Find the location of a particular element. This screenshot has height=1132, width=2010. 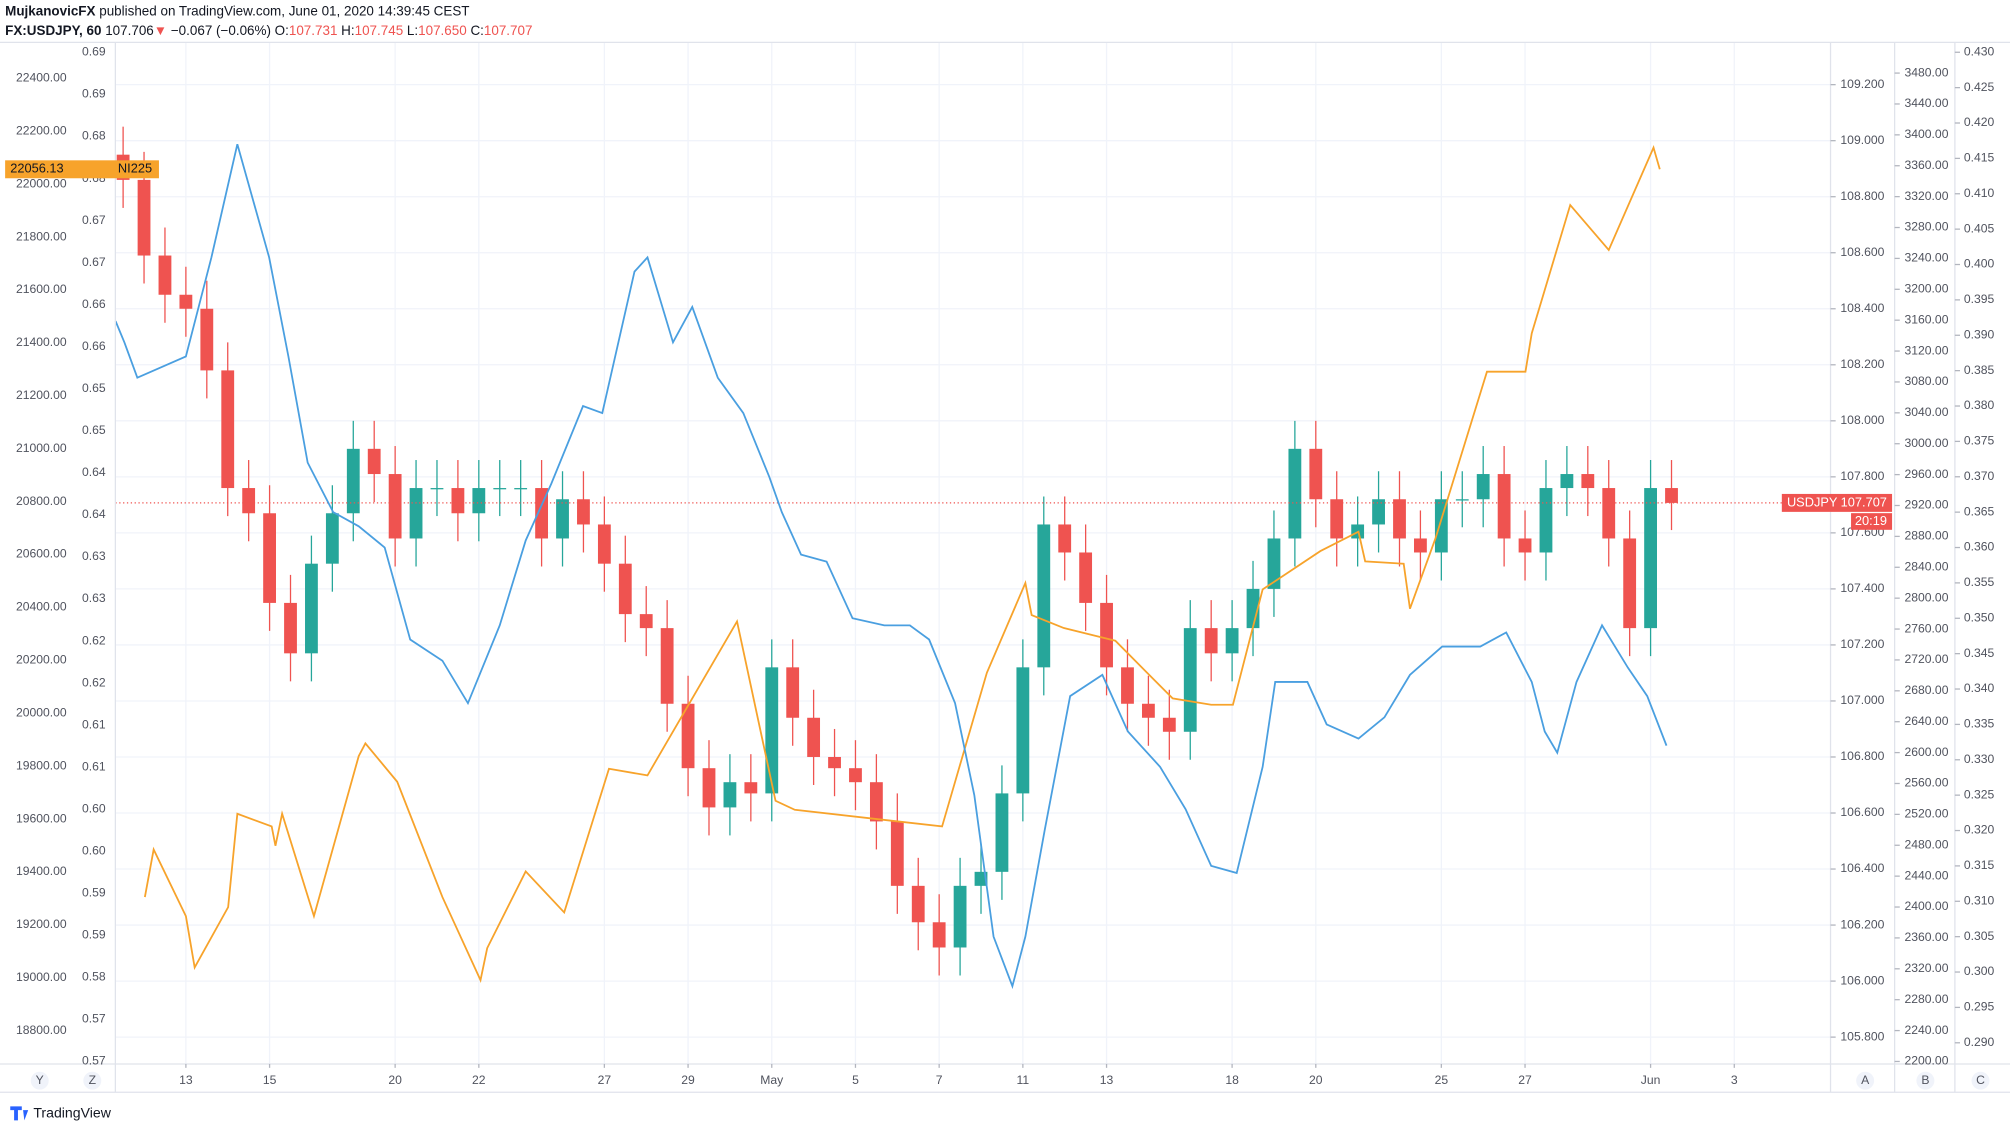

scale-button: Y is located at coordinates (40, 1080).